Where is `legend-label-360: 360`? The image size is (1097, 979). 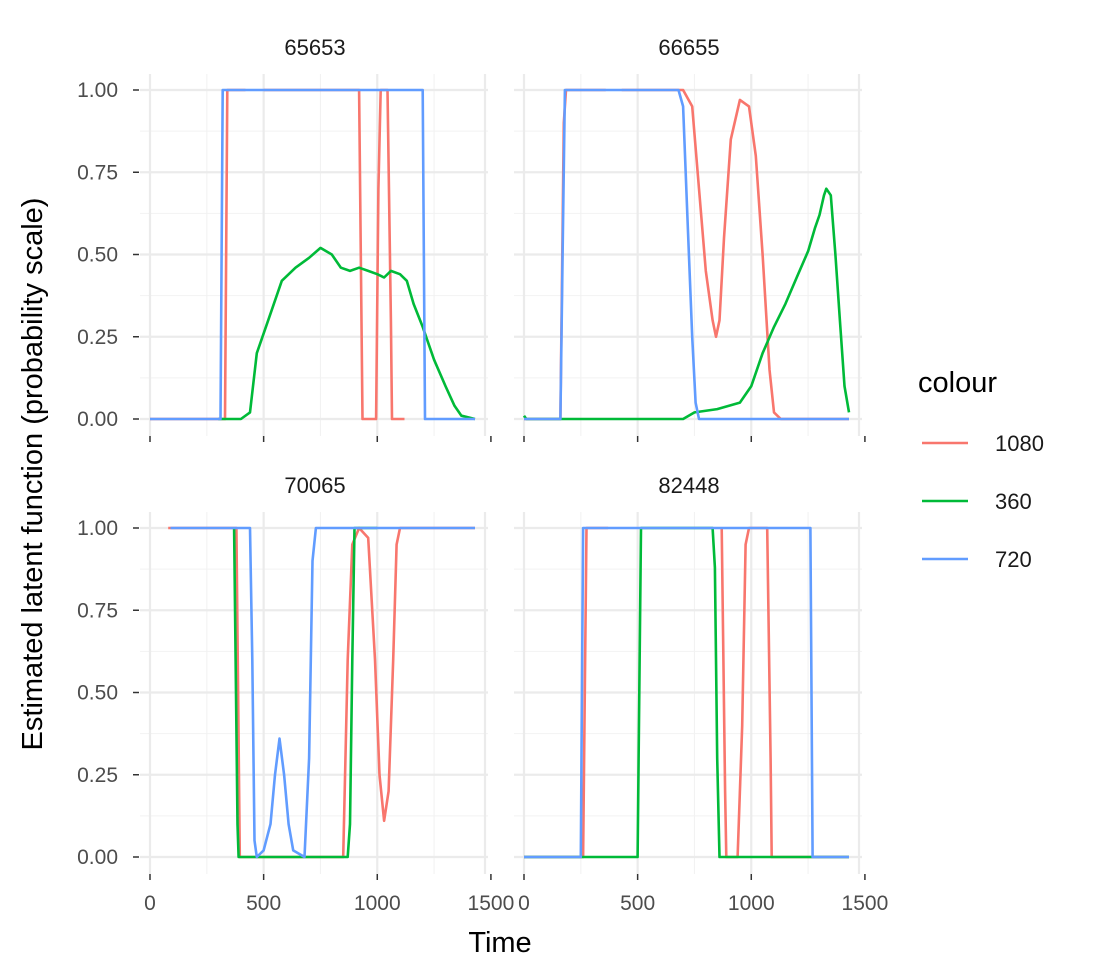 legend-label-360: 360 is located at coordinates (1013, 501).